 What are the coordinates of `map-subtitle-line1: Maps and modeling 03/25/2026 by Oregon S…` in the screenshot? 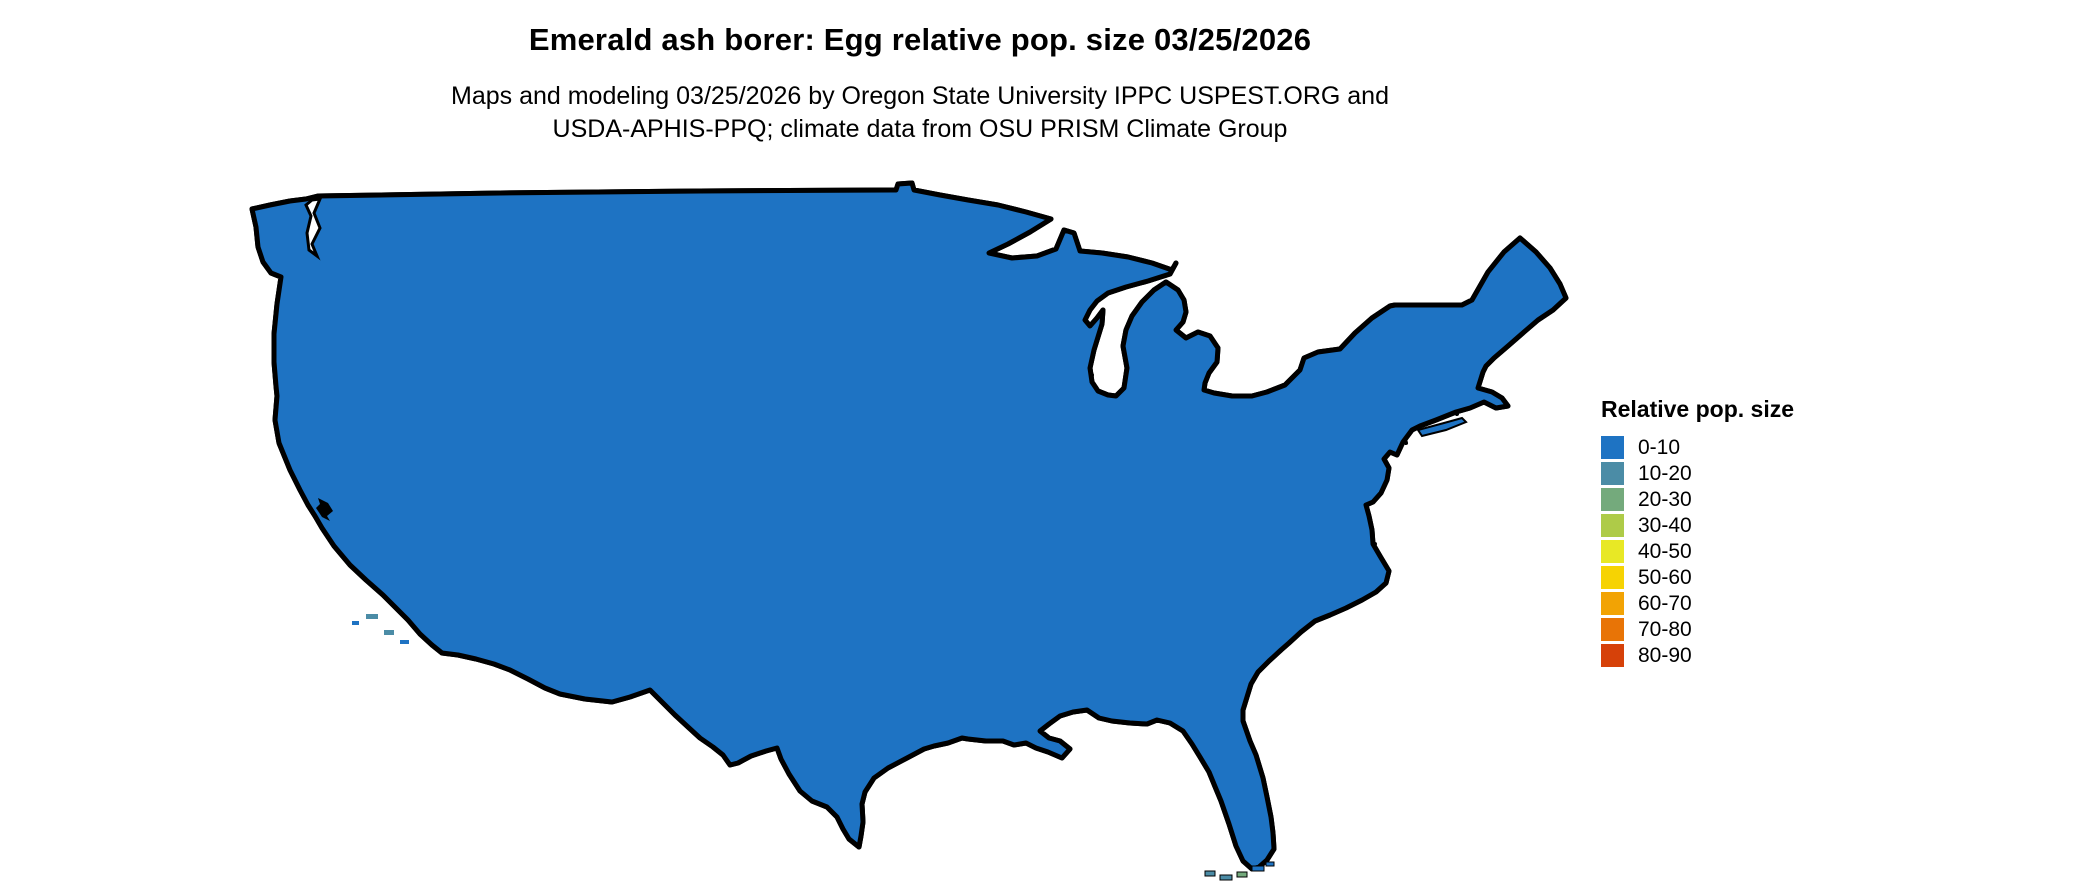 It's located at (920, 96).